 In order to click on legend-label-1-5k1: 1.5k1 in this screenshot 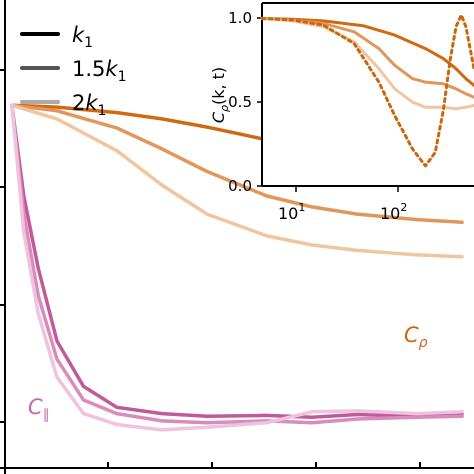, I will do `click(99, 71)`.